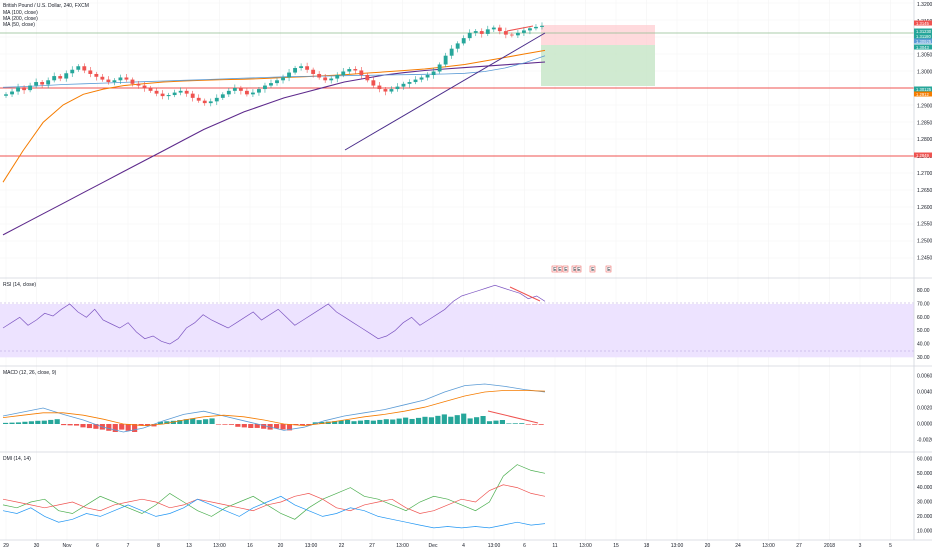  Describe the element at coordinates (598, 35) in the screenshot. I see `stop-loss-zone` at that location.